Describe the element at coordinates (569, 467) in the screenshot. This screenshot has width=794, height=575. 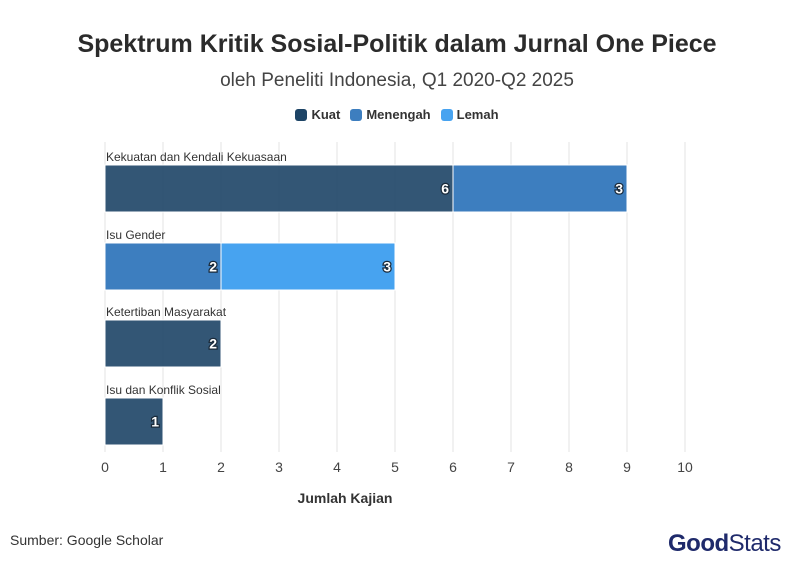
I see `x-tick-label: 8` at that location.